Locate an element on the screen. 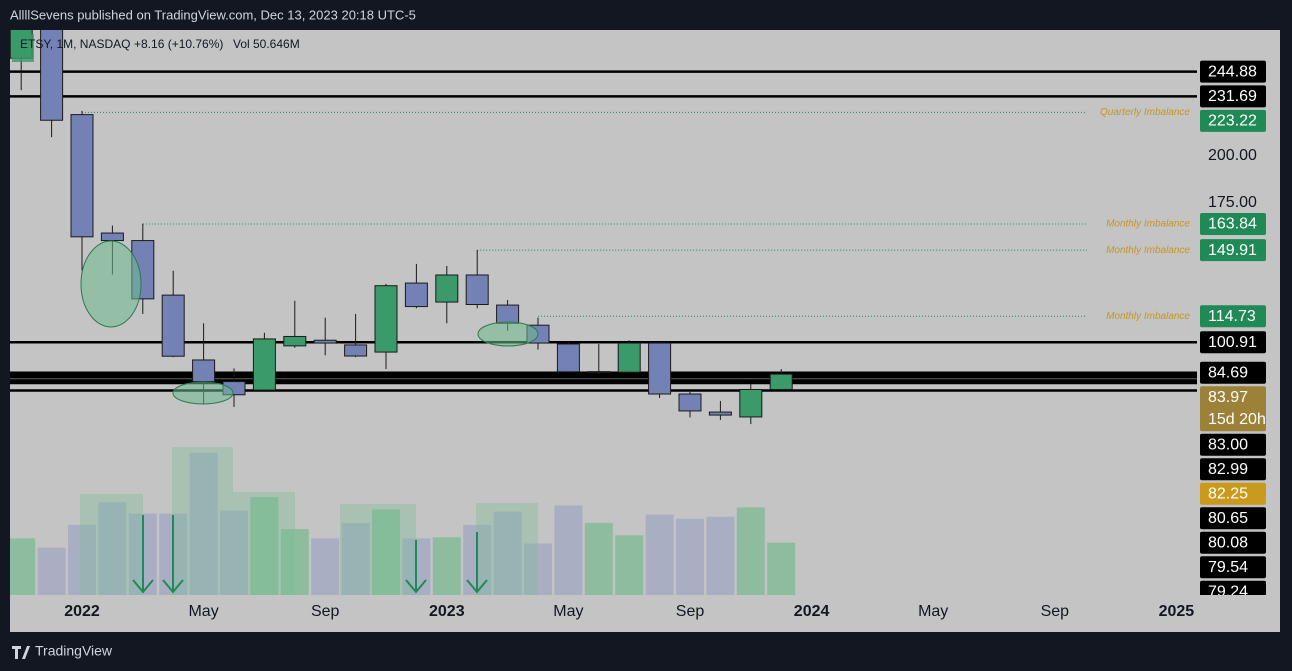 The height and width of the screenshot is (671, 1292). change: +8.16 (+10.76%) is located at coordinates (178, 44).